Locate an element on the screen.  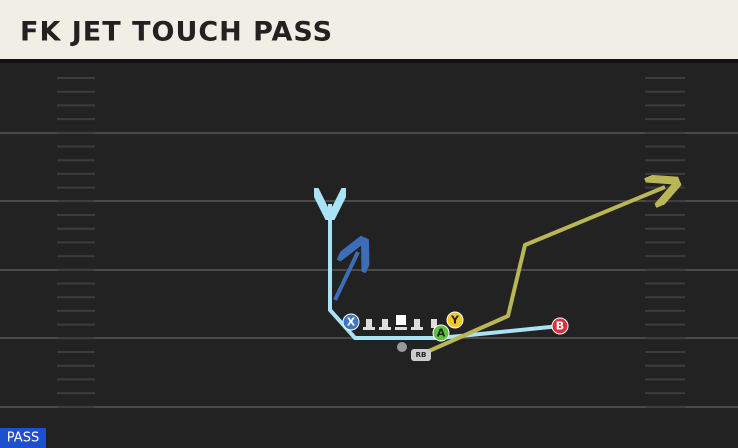
player-label: X is located at coordinates (351, 322).